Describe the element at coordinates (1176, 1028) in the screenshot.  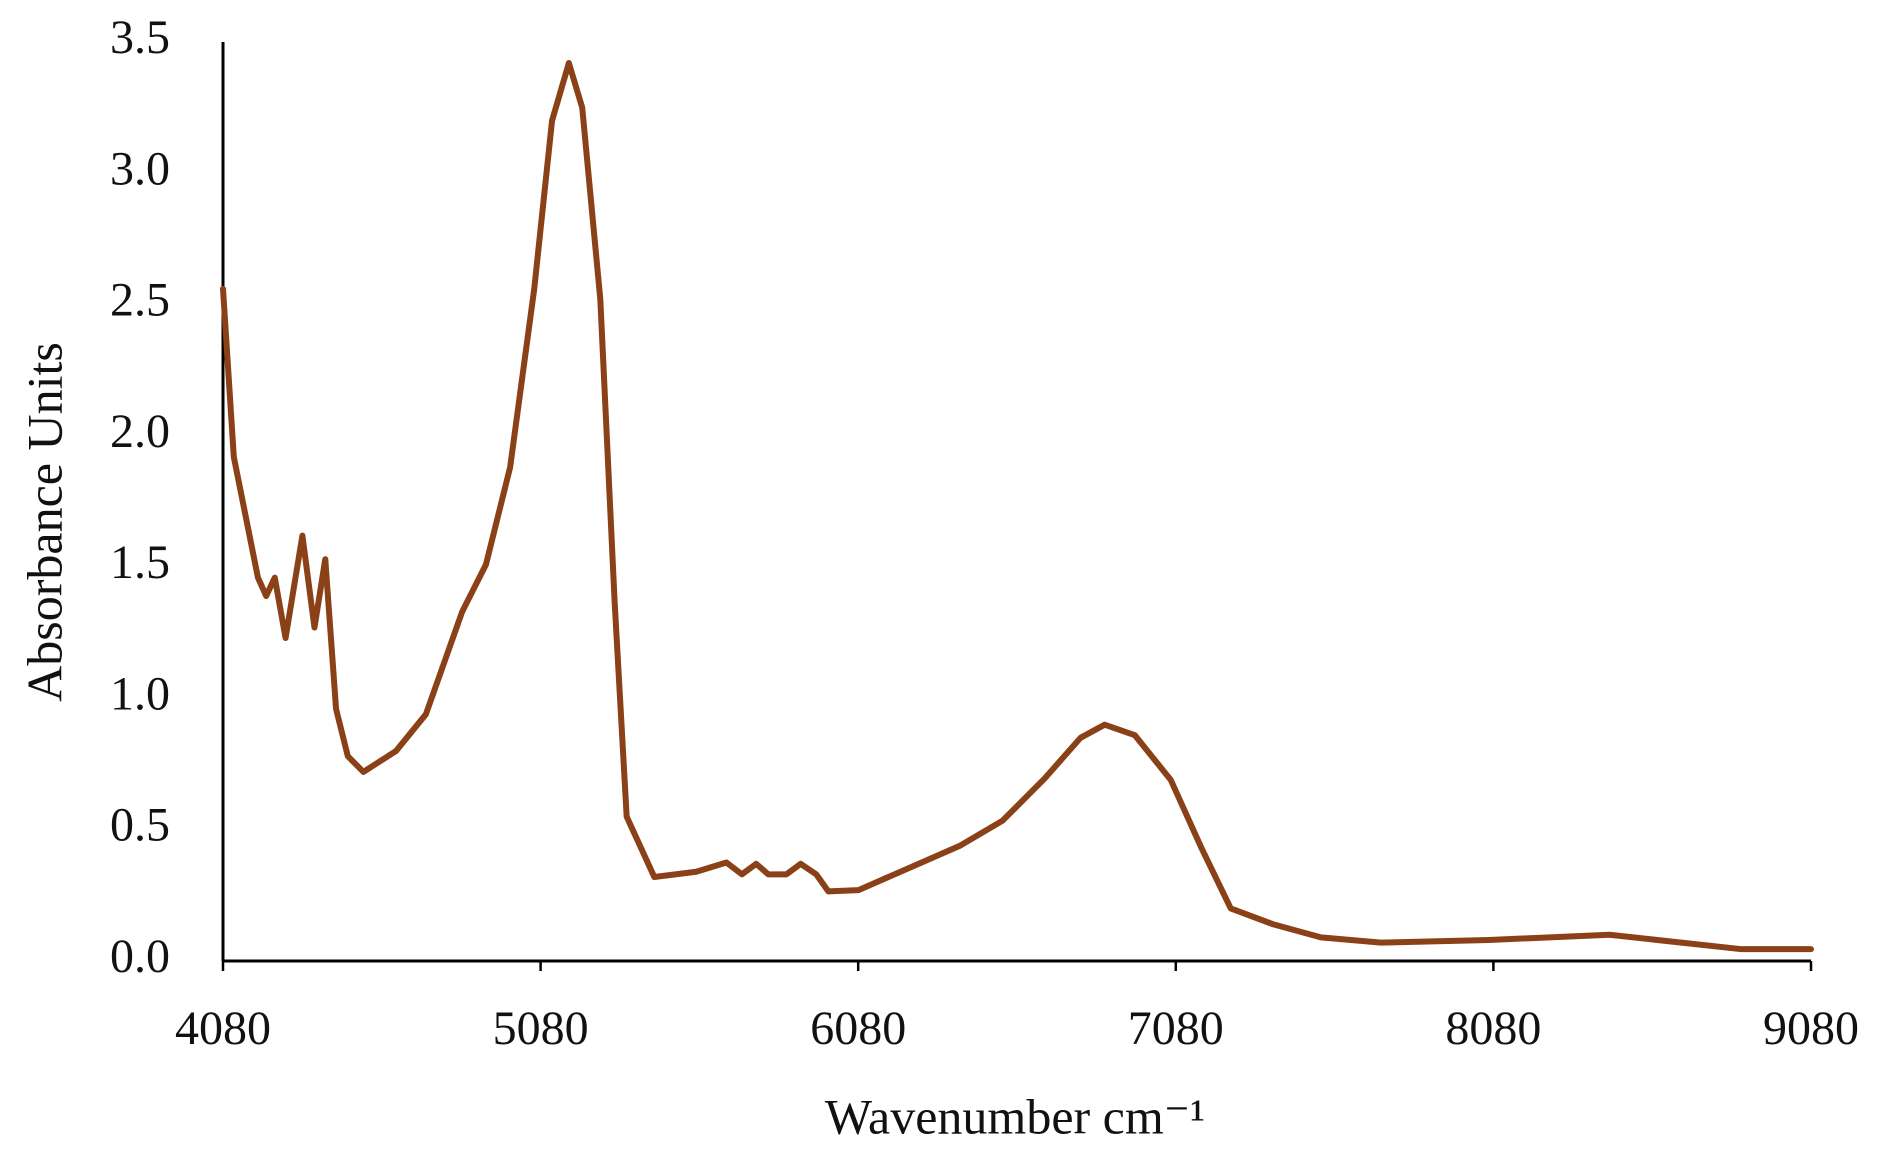
I see `x-tick-label: 7080` at that location.